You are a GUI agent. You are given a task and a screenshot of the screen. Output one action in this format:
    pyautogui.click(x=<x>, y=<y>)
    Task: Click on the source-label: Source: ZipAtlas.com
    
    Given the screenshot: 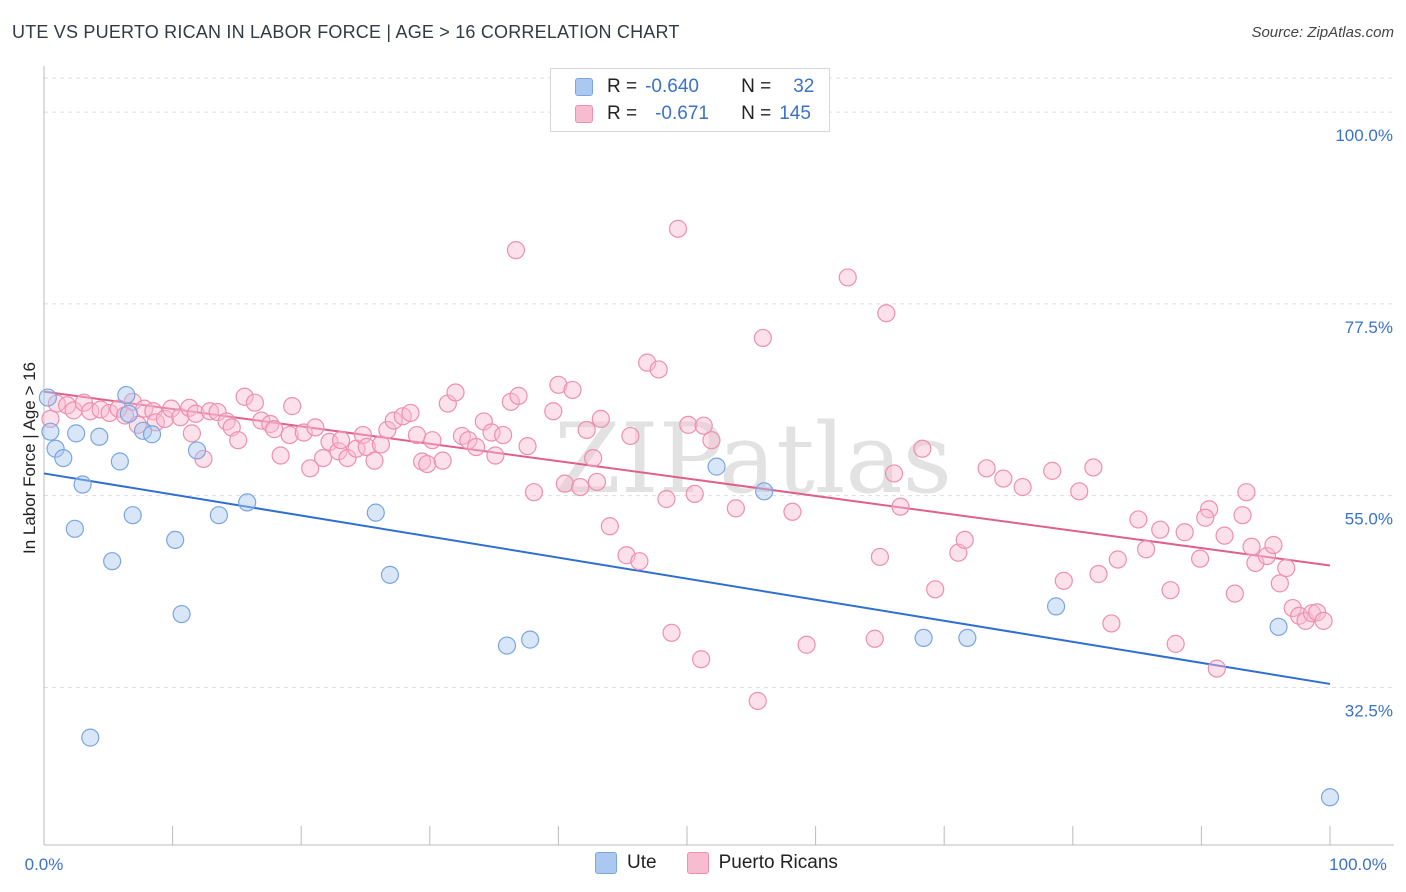 What is the action you would take?
    pyautogui.click(x=1322, y=32)
    